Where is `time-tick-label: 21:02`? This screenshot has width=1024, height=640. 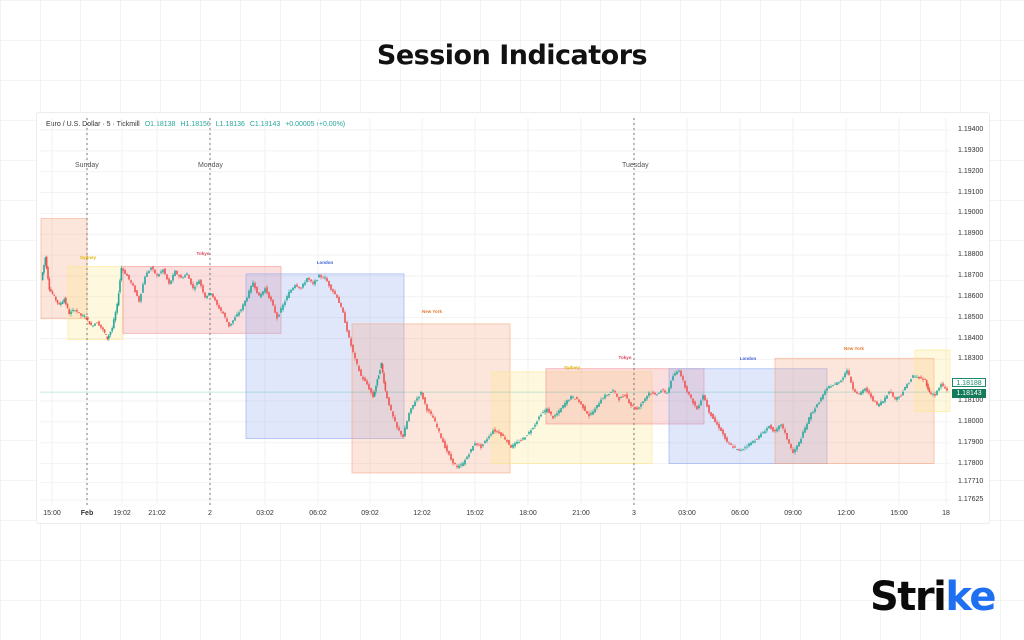
time-tick-label: 21:02 is located at coordinates (157, 513).